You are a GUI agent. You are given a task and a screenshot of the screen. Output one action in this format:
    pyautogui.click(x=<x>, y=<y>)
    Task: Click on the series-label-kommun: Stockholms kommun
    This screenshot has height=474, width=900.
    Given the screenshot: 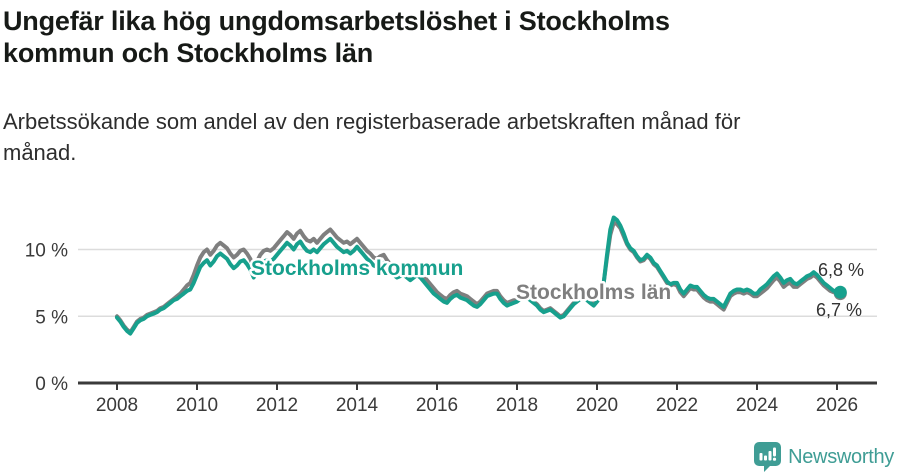 What is the action you would take?
    pyautogui.click(x=357, y=268)
    